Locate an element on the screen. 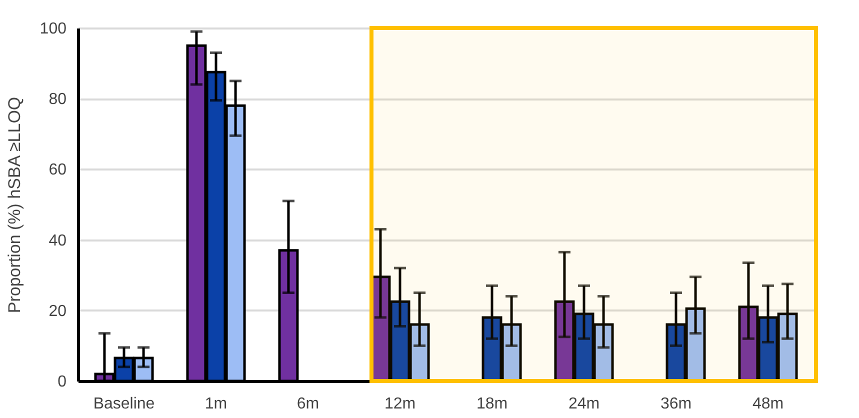  y-tick-label: 20 is located at coordinates (57, 311).